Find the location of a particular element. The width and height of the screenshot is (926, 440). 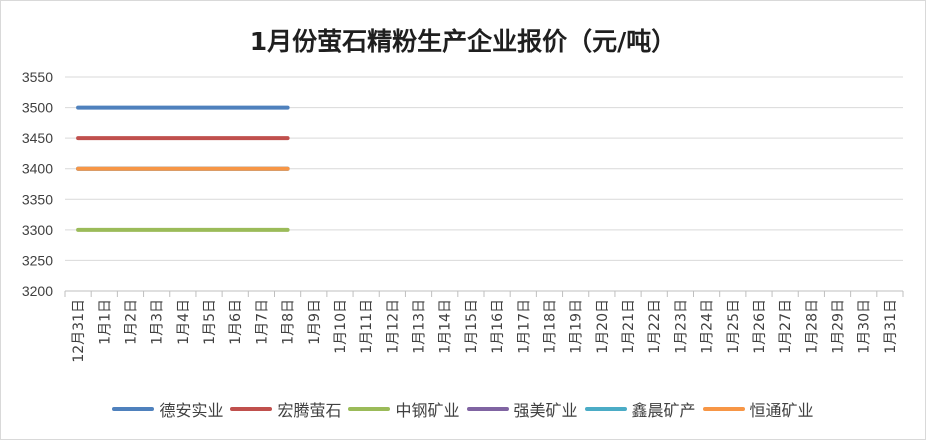

y-tick-label: 3250 is located at coordinates (37, 260).